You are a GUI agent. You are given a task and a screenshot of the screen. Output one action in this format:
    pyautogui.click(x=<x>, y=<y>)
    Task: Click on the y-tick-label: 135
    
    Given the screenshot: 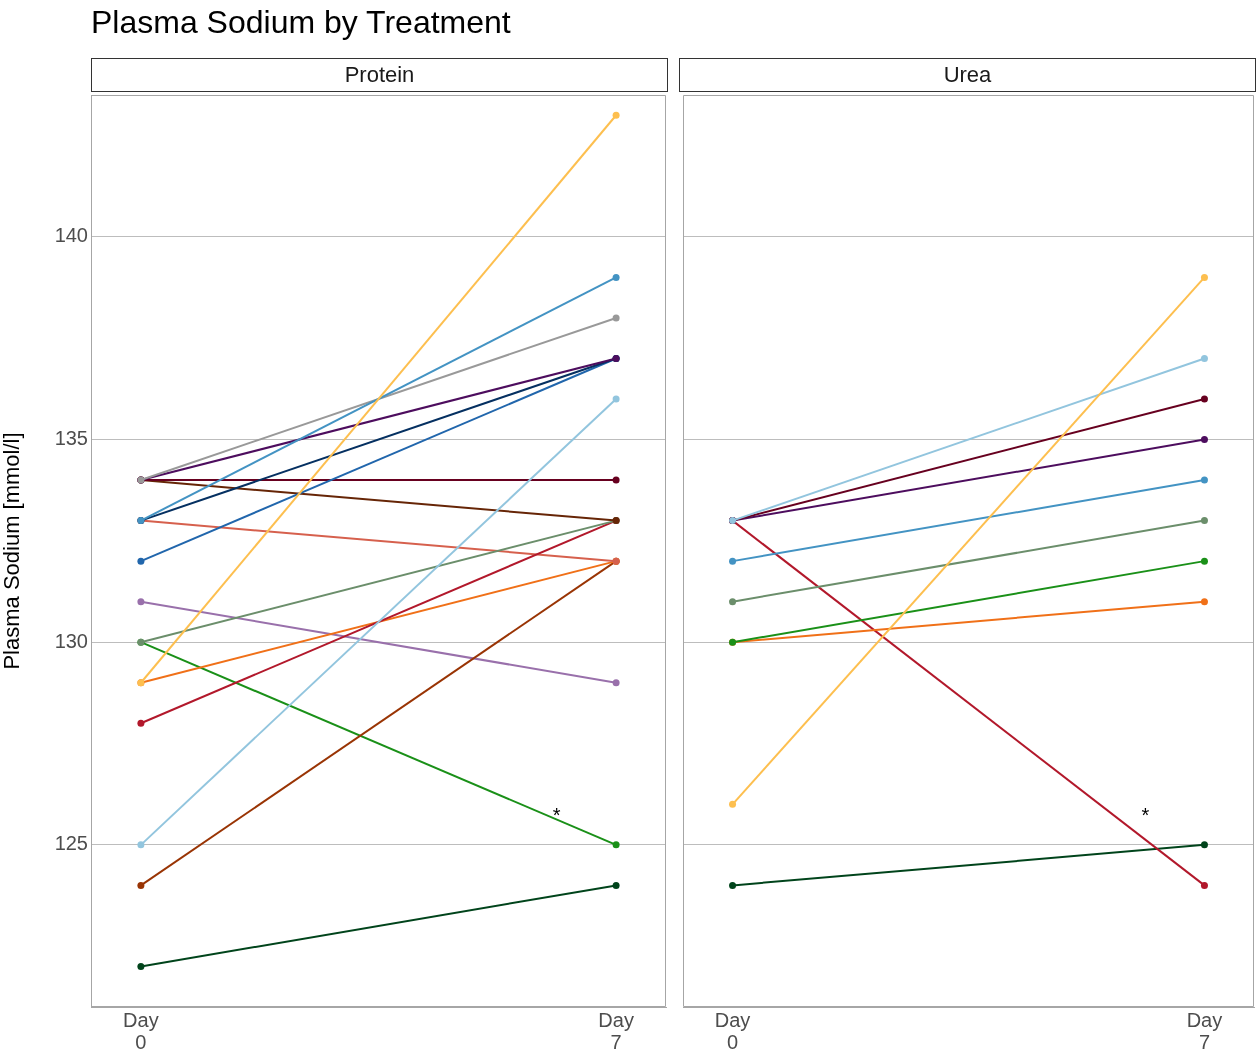 What is the action you would take?
    pyautogui.click(x=71, y=438)
    